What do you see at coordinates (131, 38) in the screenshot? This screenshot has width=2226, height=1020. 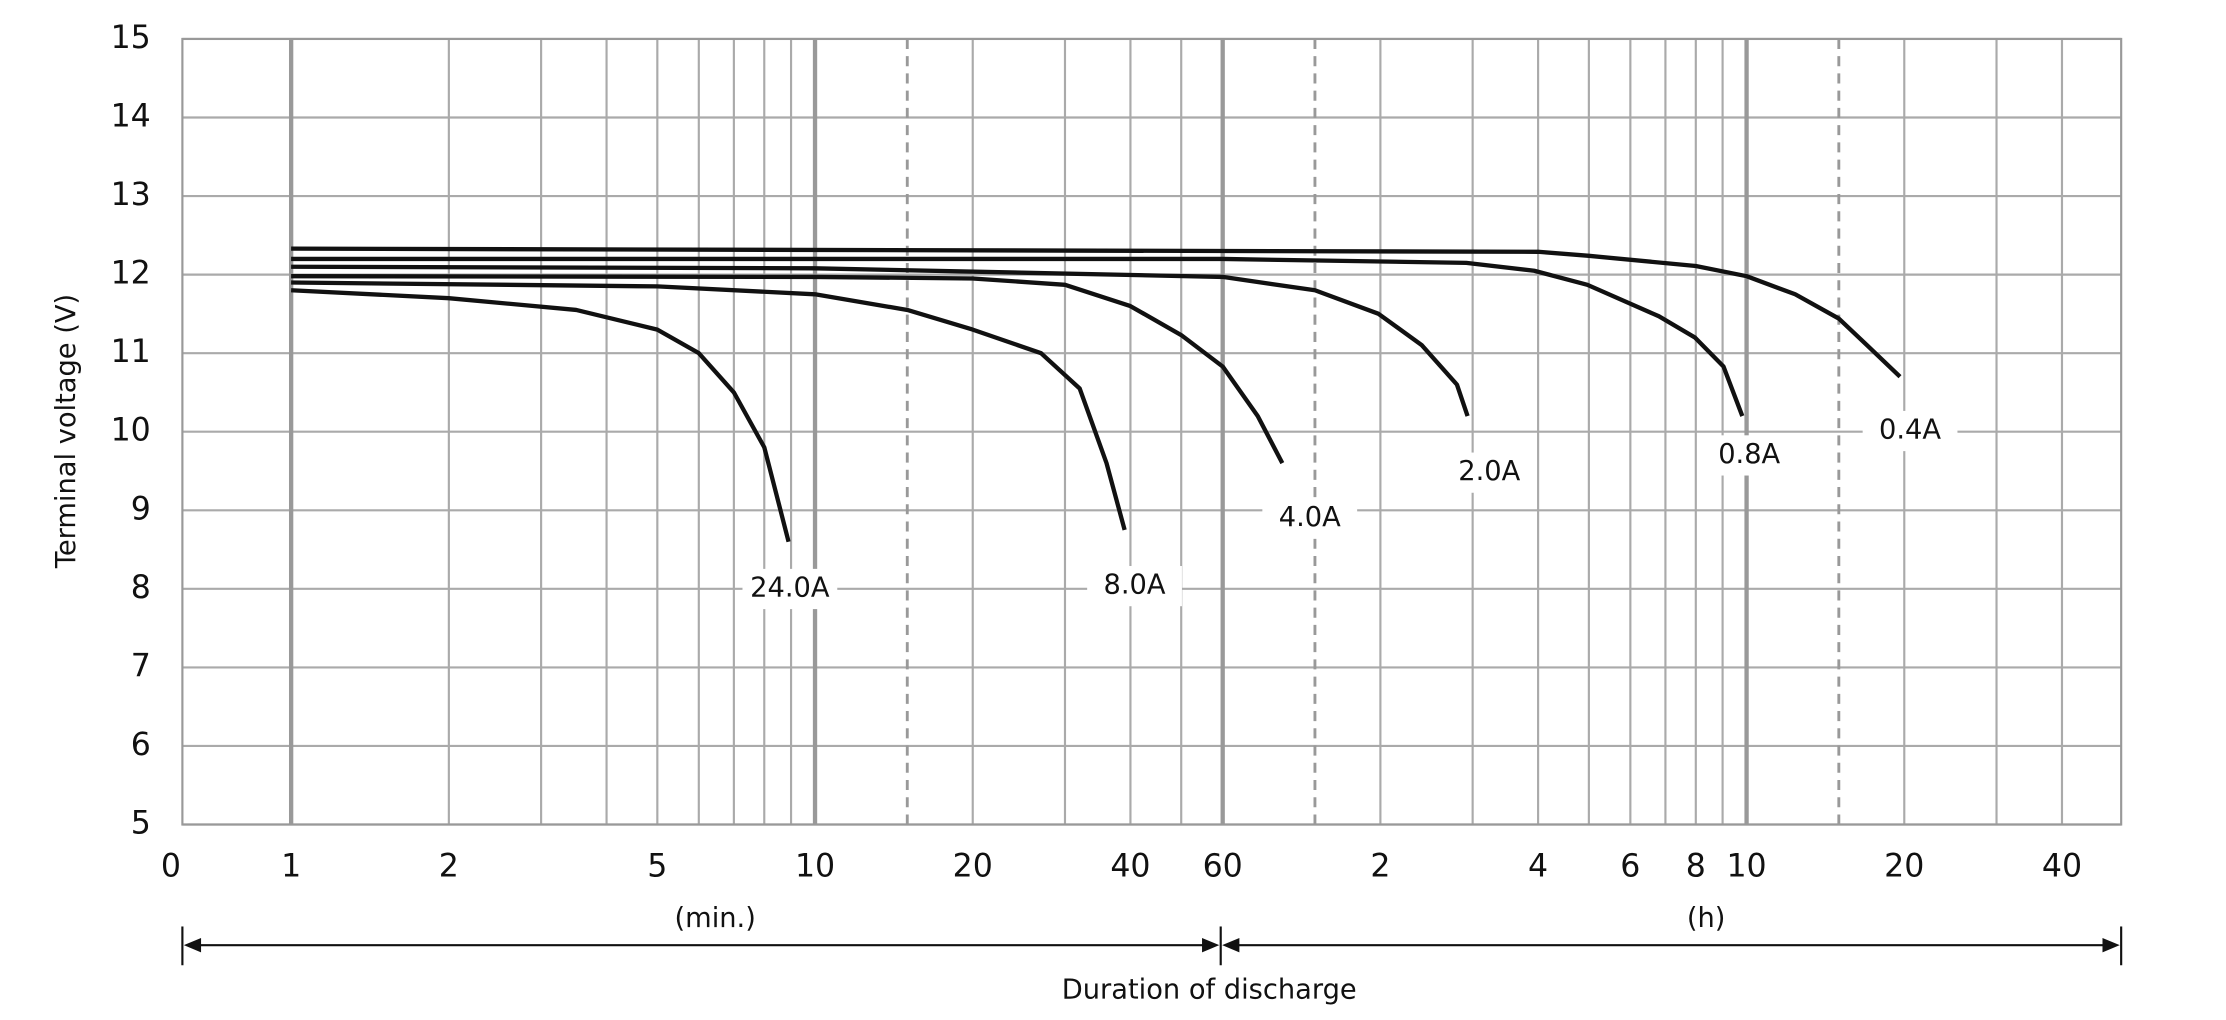 I see `y-tick-label: 15` at bounding box center [131, 38].